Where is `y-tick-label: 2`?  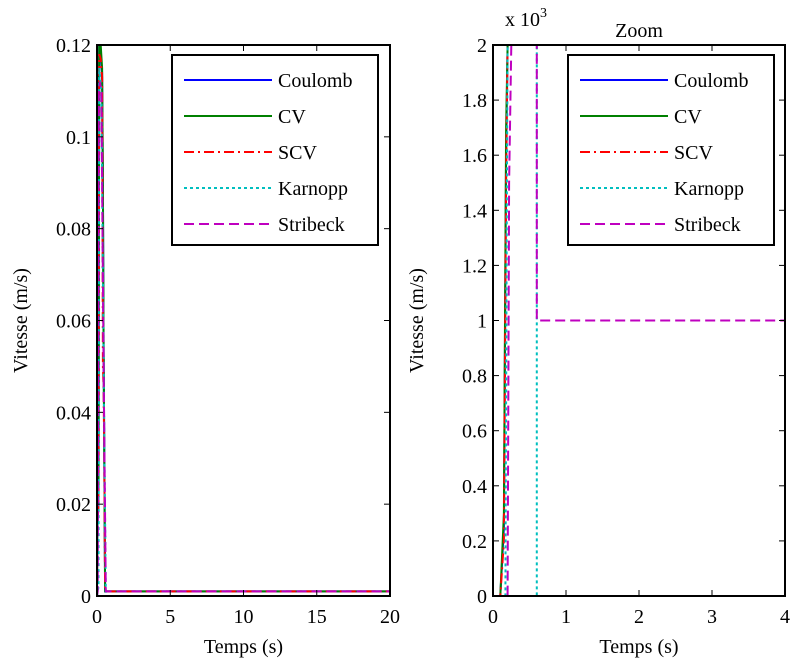
y-tick-label: 2 is located at coordinates (482, 46).